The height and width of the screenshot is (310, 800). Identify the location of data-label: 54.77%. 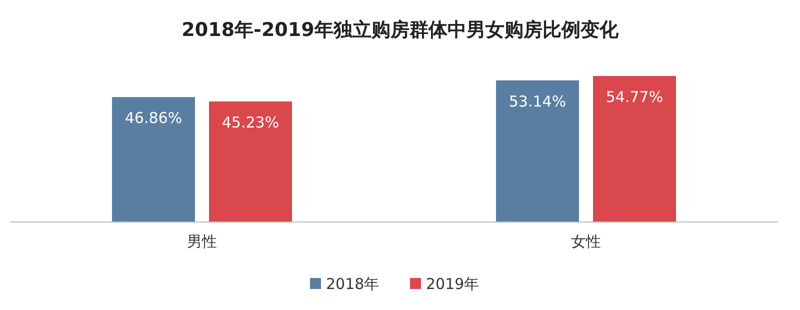
(635, 97).